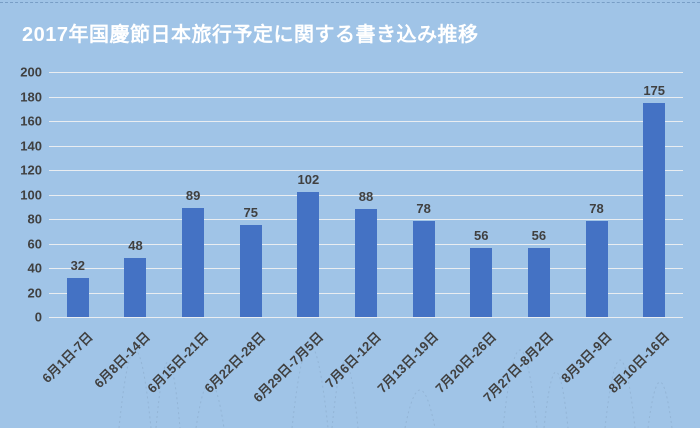 This screenshot has height=428, width=700. What do you see at coordinates (31, 194) in the screenshot?
I see `y-axis-label: 100` at bounding box center [31, 194].